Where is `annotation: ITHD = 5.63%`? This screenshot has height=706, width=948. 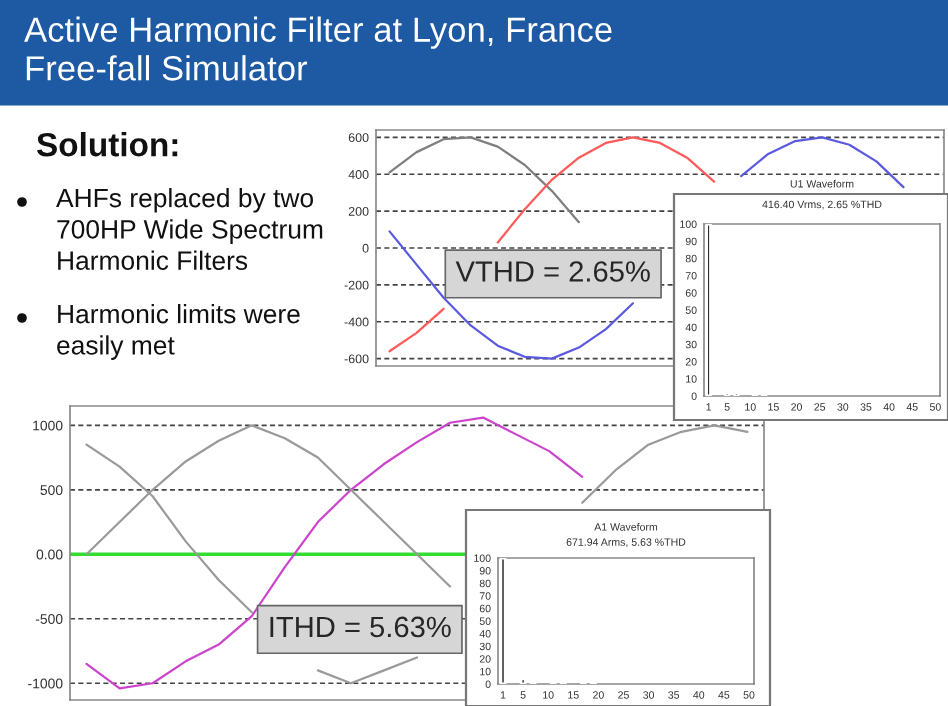 annotation: ITHD = 5.63% is located at coordinates (360, 627).